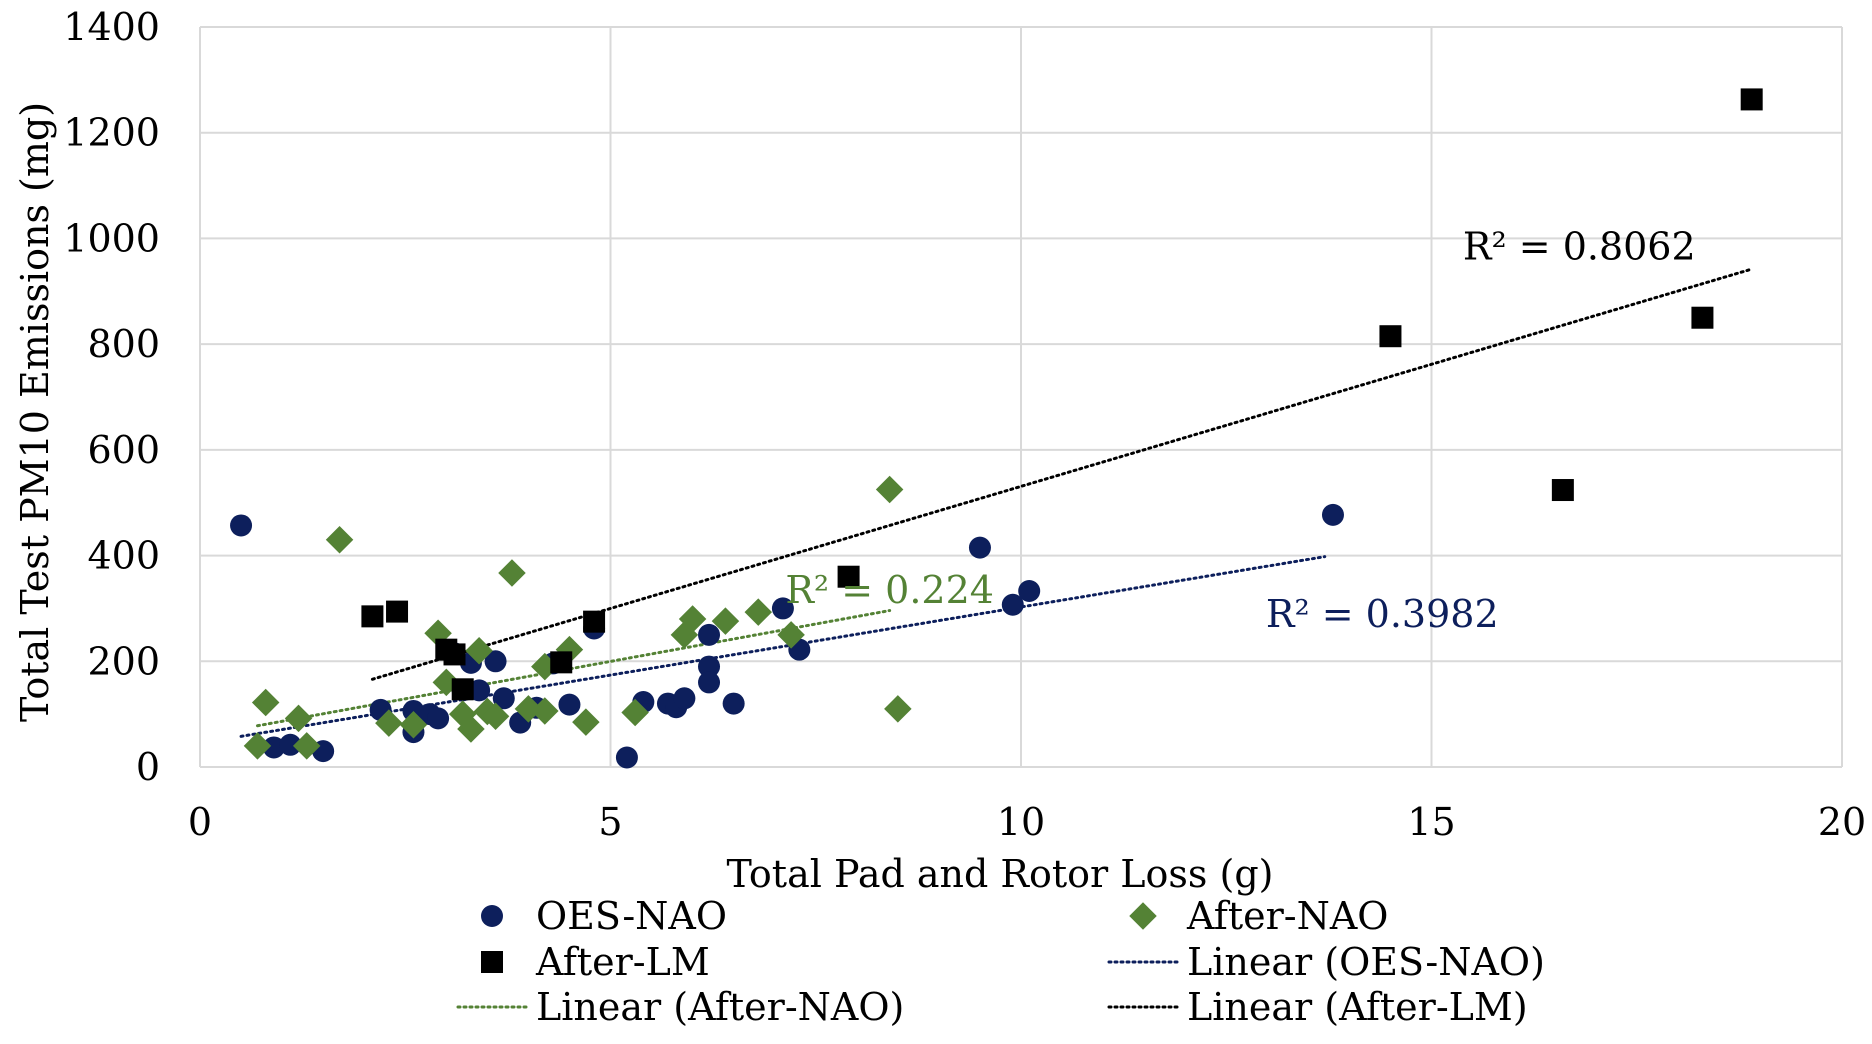 Image resolution: width=1872 pixels, height=1044 pixels. I want to click on y-tick-label: 800, so click(123, 344).